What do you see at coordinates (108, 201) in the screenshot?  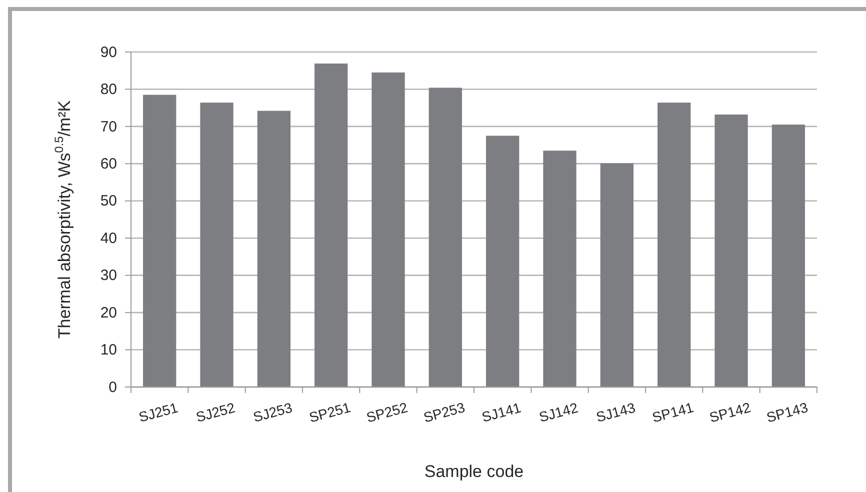 I see `y-tick-label: 50` at bounding box center [108, 201].